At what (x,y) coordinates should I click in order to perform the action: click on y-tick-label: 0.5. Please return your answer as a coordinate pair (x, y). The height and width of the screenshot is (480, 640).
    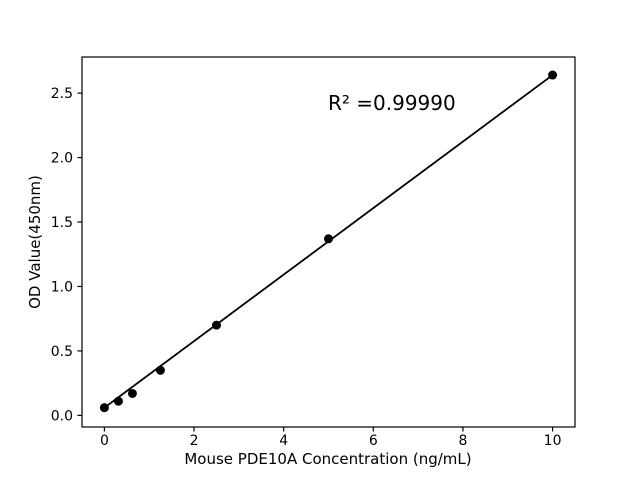
    Looking at the image, I should click on (62, 352).